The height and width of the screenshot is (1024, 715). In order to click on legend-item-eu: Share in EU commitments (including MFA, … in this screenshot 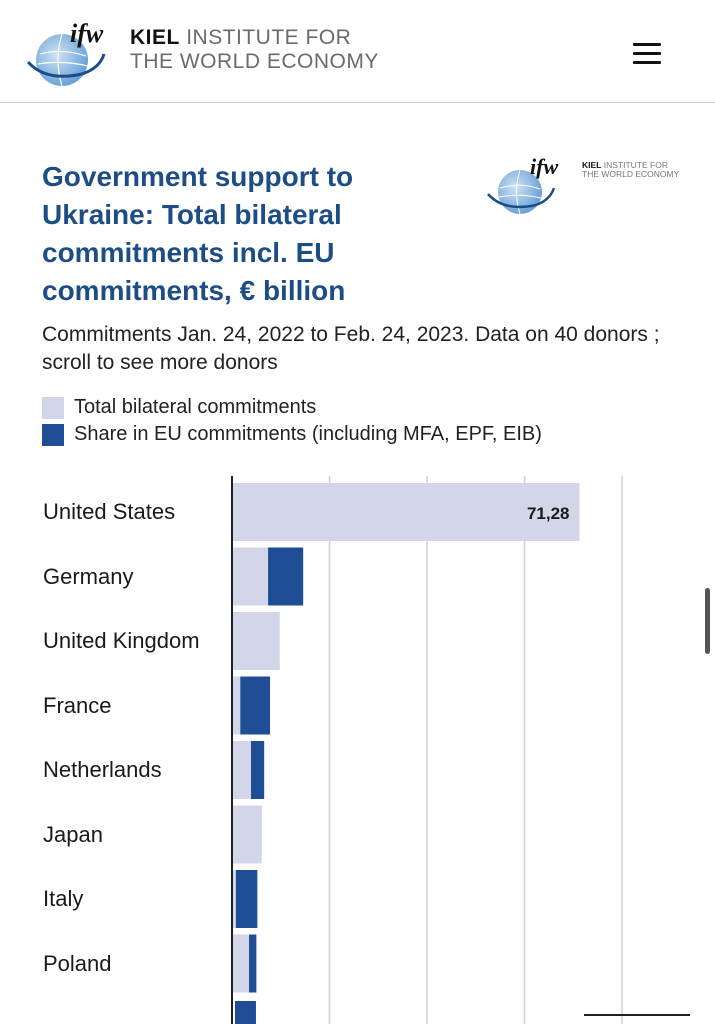, I will do `click(292, 434)`.